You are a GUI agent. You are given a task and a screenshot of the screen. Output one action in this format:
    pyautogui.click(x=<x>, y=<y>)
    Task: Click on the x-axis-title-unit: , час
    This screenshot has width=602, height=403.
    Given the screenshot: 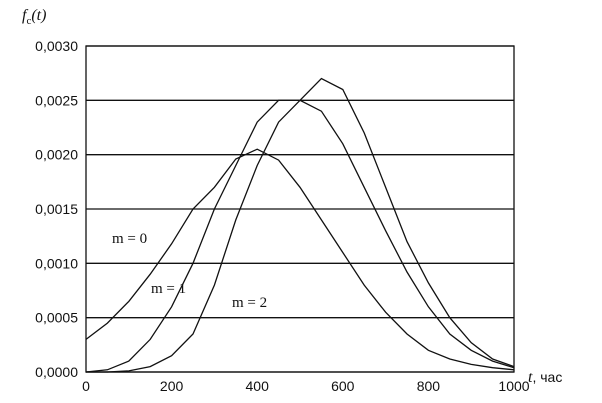 What is the action you would take?
    pyautogui.click(x=547, y=377)
    